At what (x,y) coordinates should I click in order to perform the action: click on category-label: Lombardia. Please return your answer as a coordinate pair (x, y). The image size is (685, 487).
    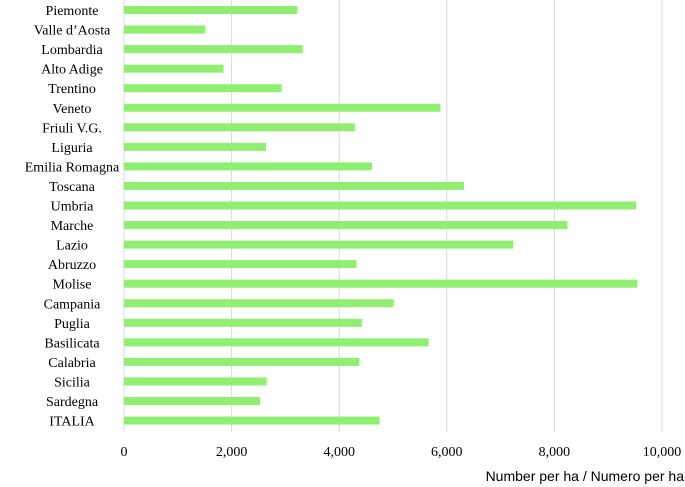
    Looking at the image, I should click on (72, 50).